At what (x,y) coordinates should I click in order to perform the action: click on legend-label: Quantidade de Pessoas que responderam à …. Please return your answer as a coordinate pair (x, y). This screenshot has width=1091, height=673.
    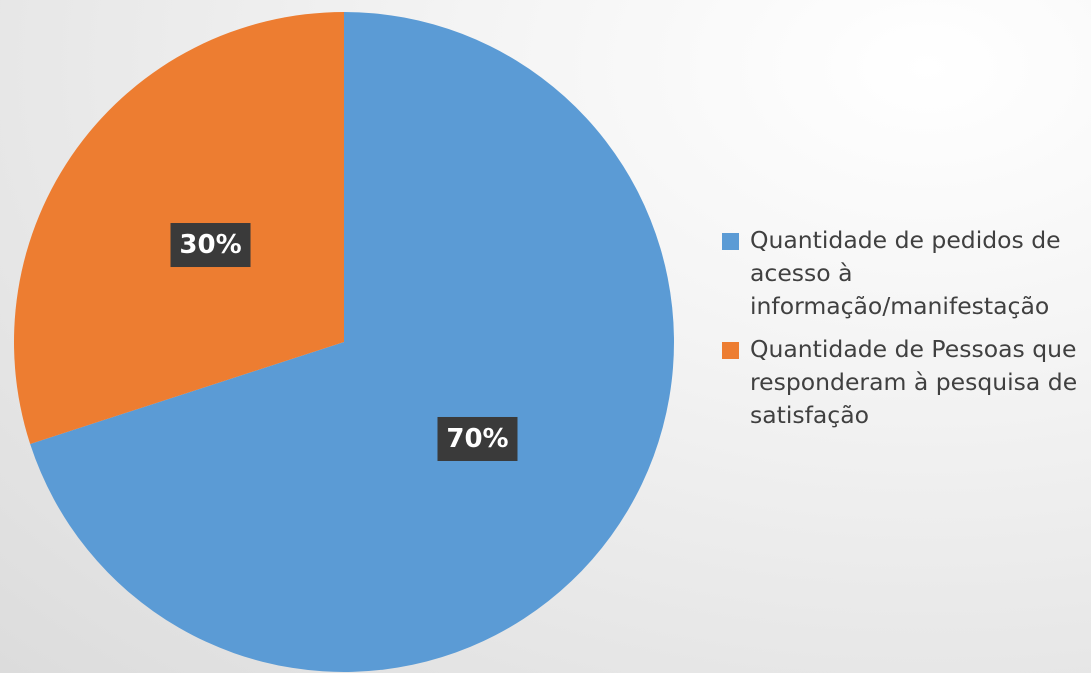
    Looking at the image, I should click on (914, 382).